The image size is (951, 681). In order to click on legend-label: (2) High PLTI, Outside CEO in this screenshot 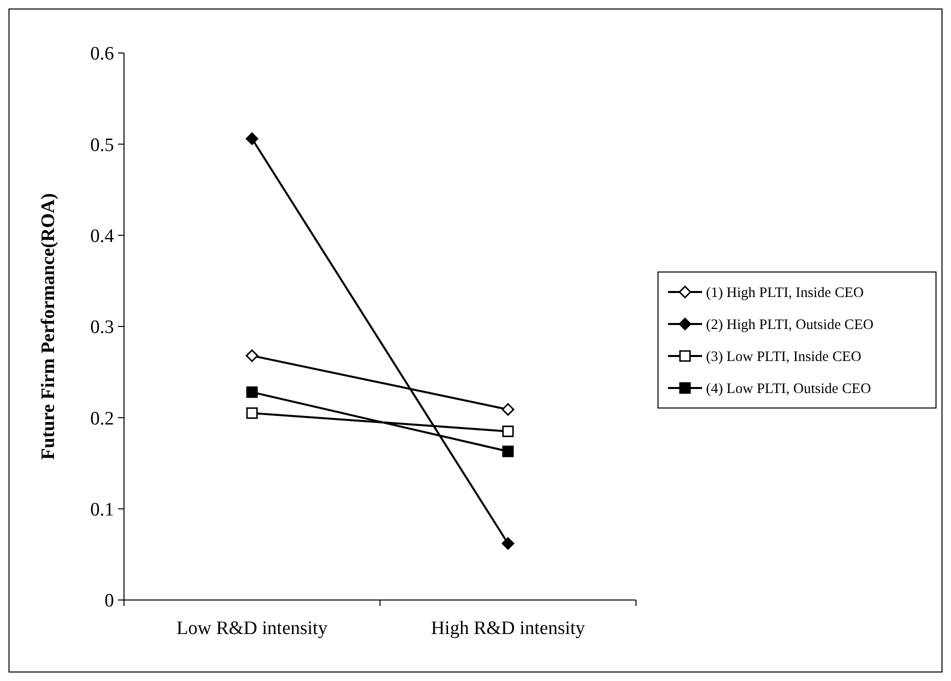, I will do `click(790, 325)`.